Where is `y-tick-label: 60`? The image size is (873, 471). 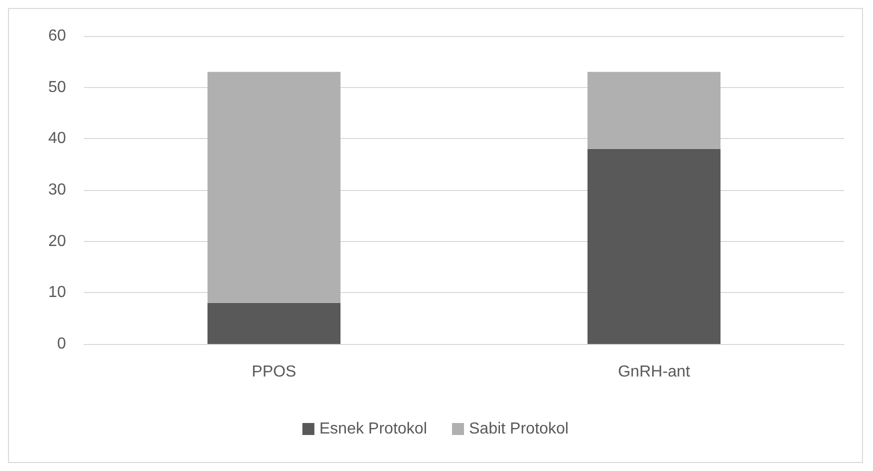
y-tick-label: 60 is located at coordinates (57, 36).